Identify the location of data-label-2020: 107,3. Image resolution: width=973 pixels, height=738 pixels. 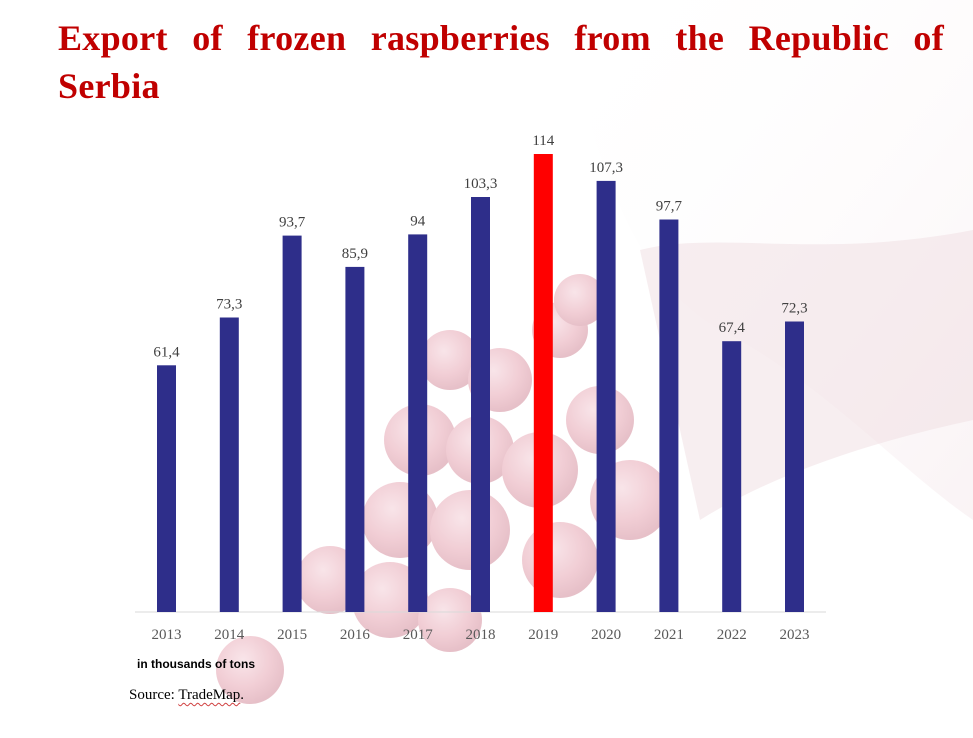
(606, 168).